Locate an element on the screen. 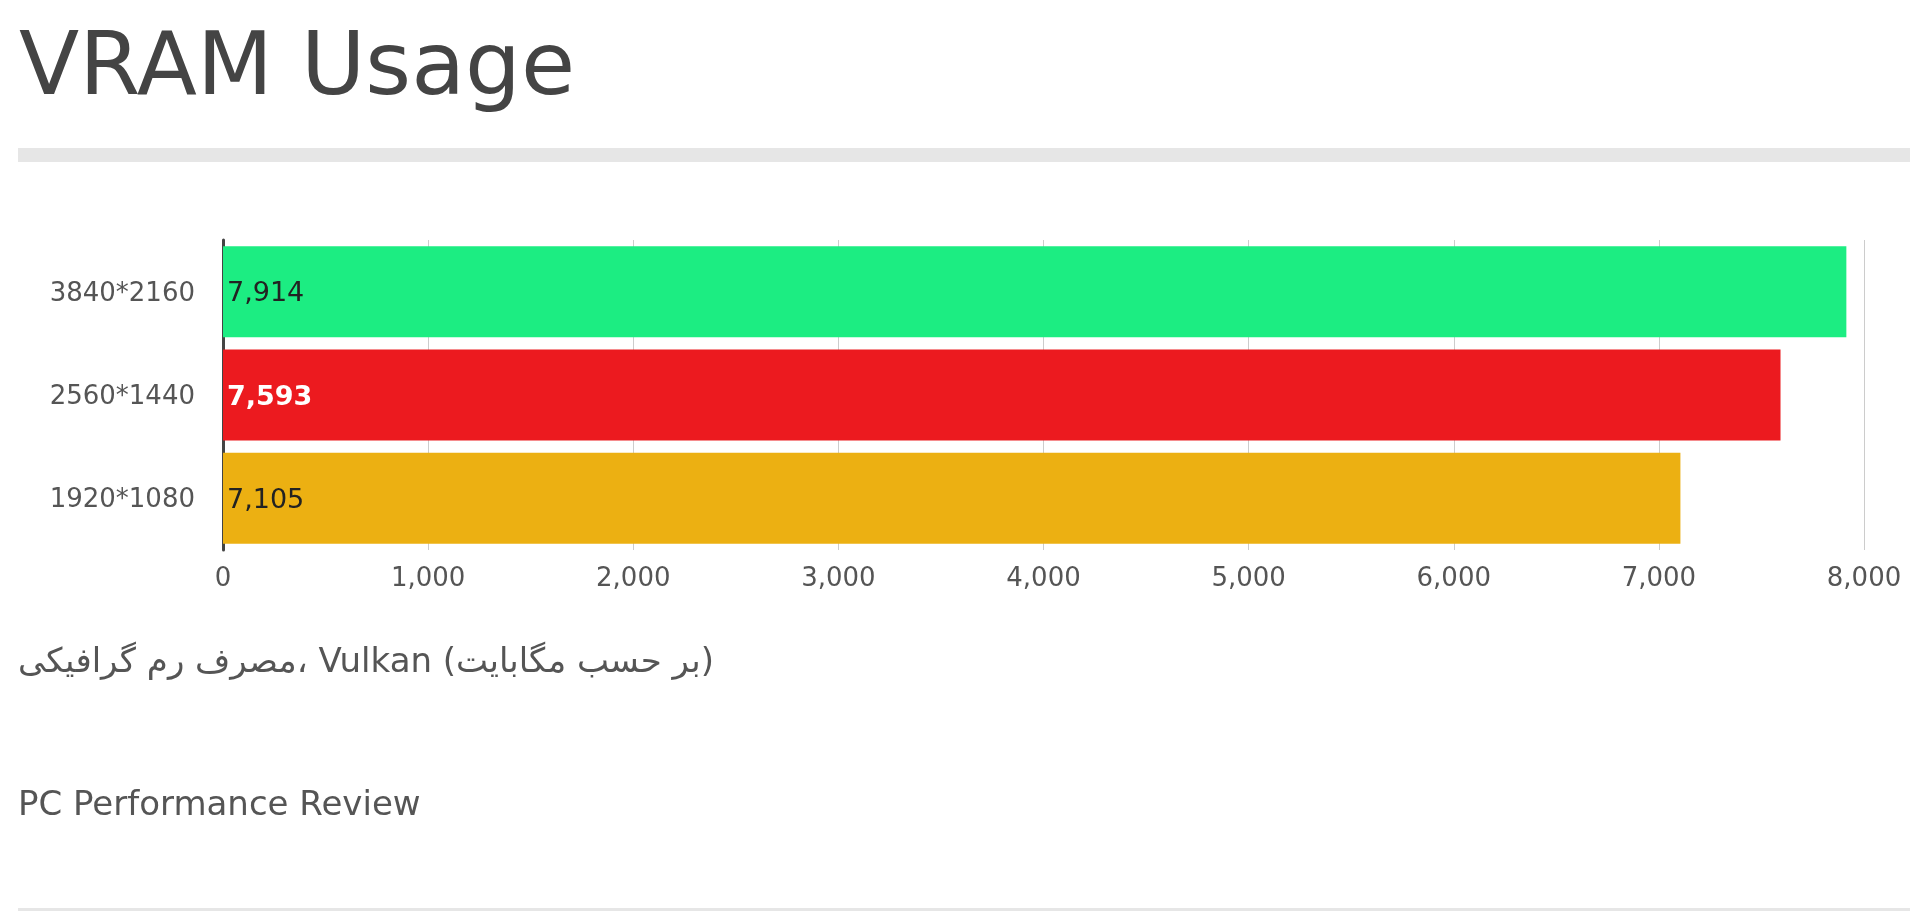 The image size is (1920, 923). x-tick-label: 3,000 is located at coordinates (838, 577).